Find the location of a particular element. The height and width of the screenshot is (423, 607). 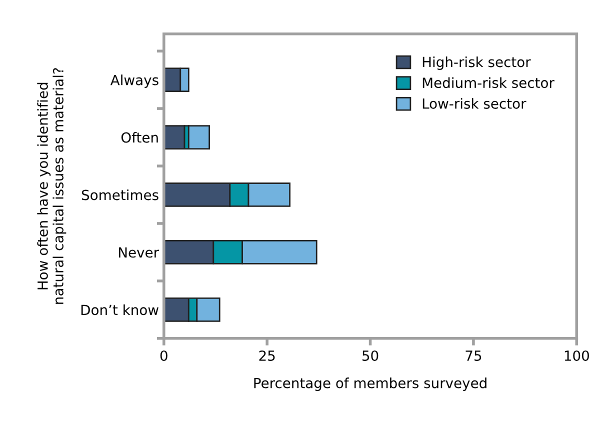

y-tick-label: Often is located at coordinates (139, 137).